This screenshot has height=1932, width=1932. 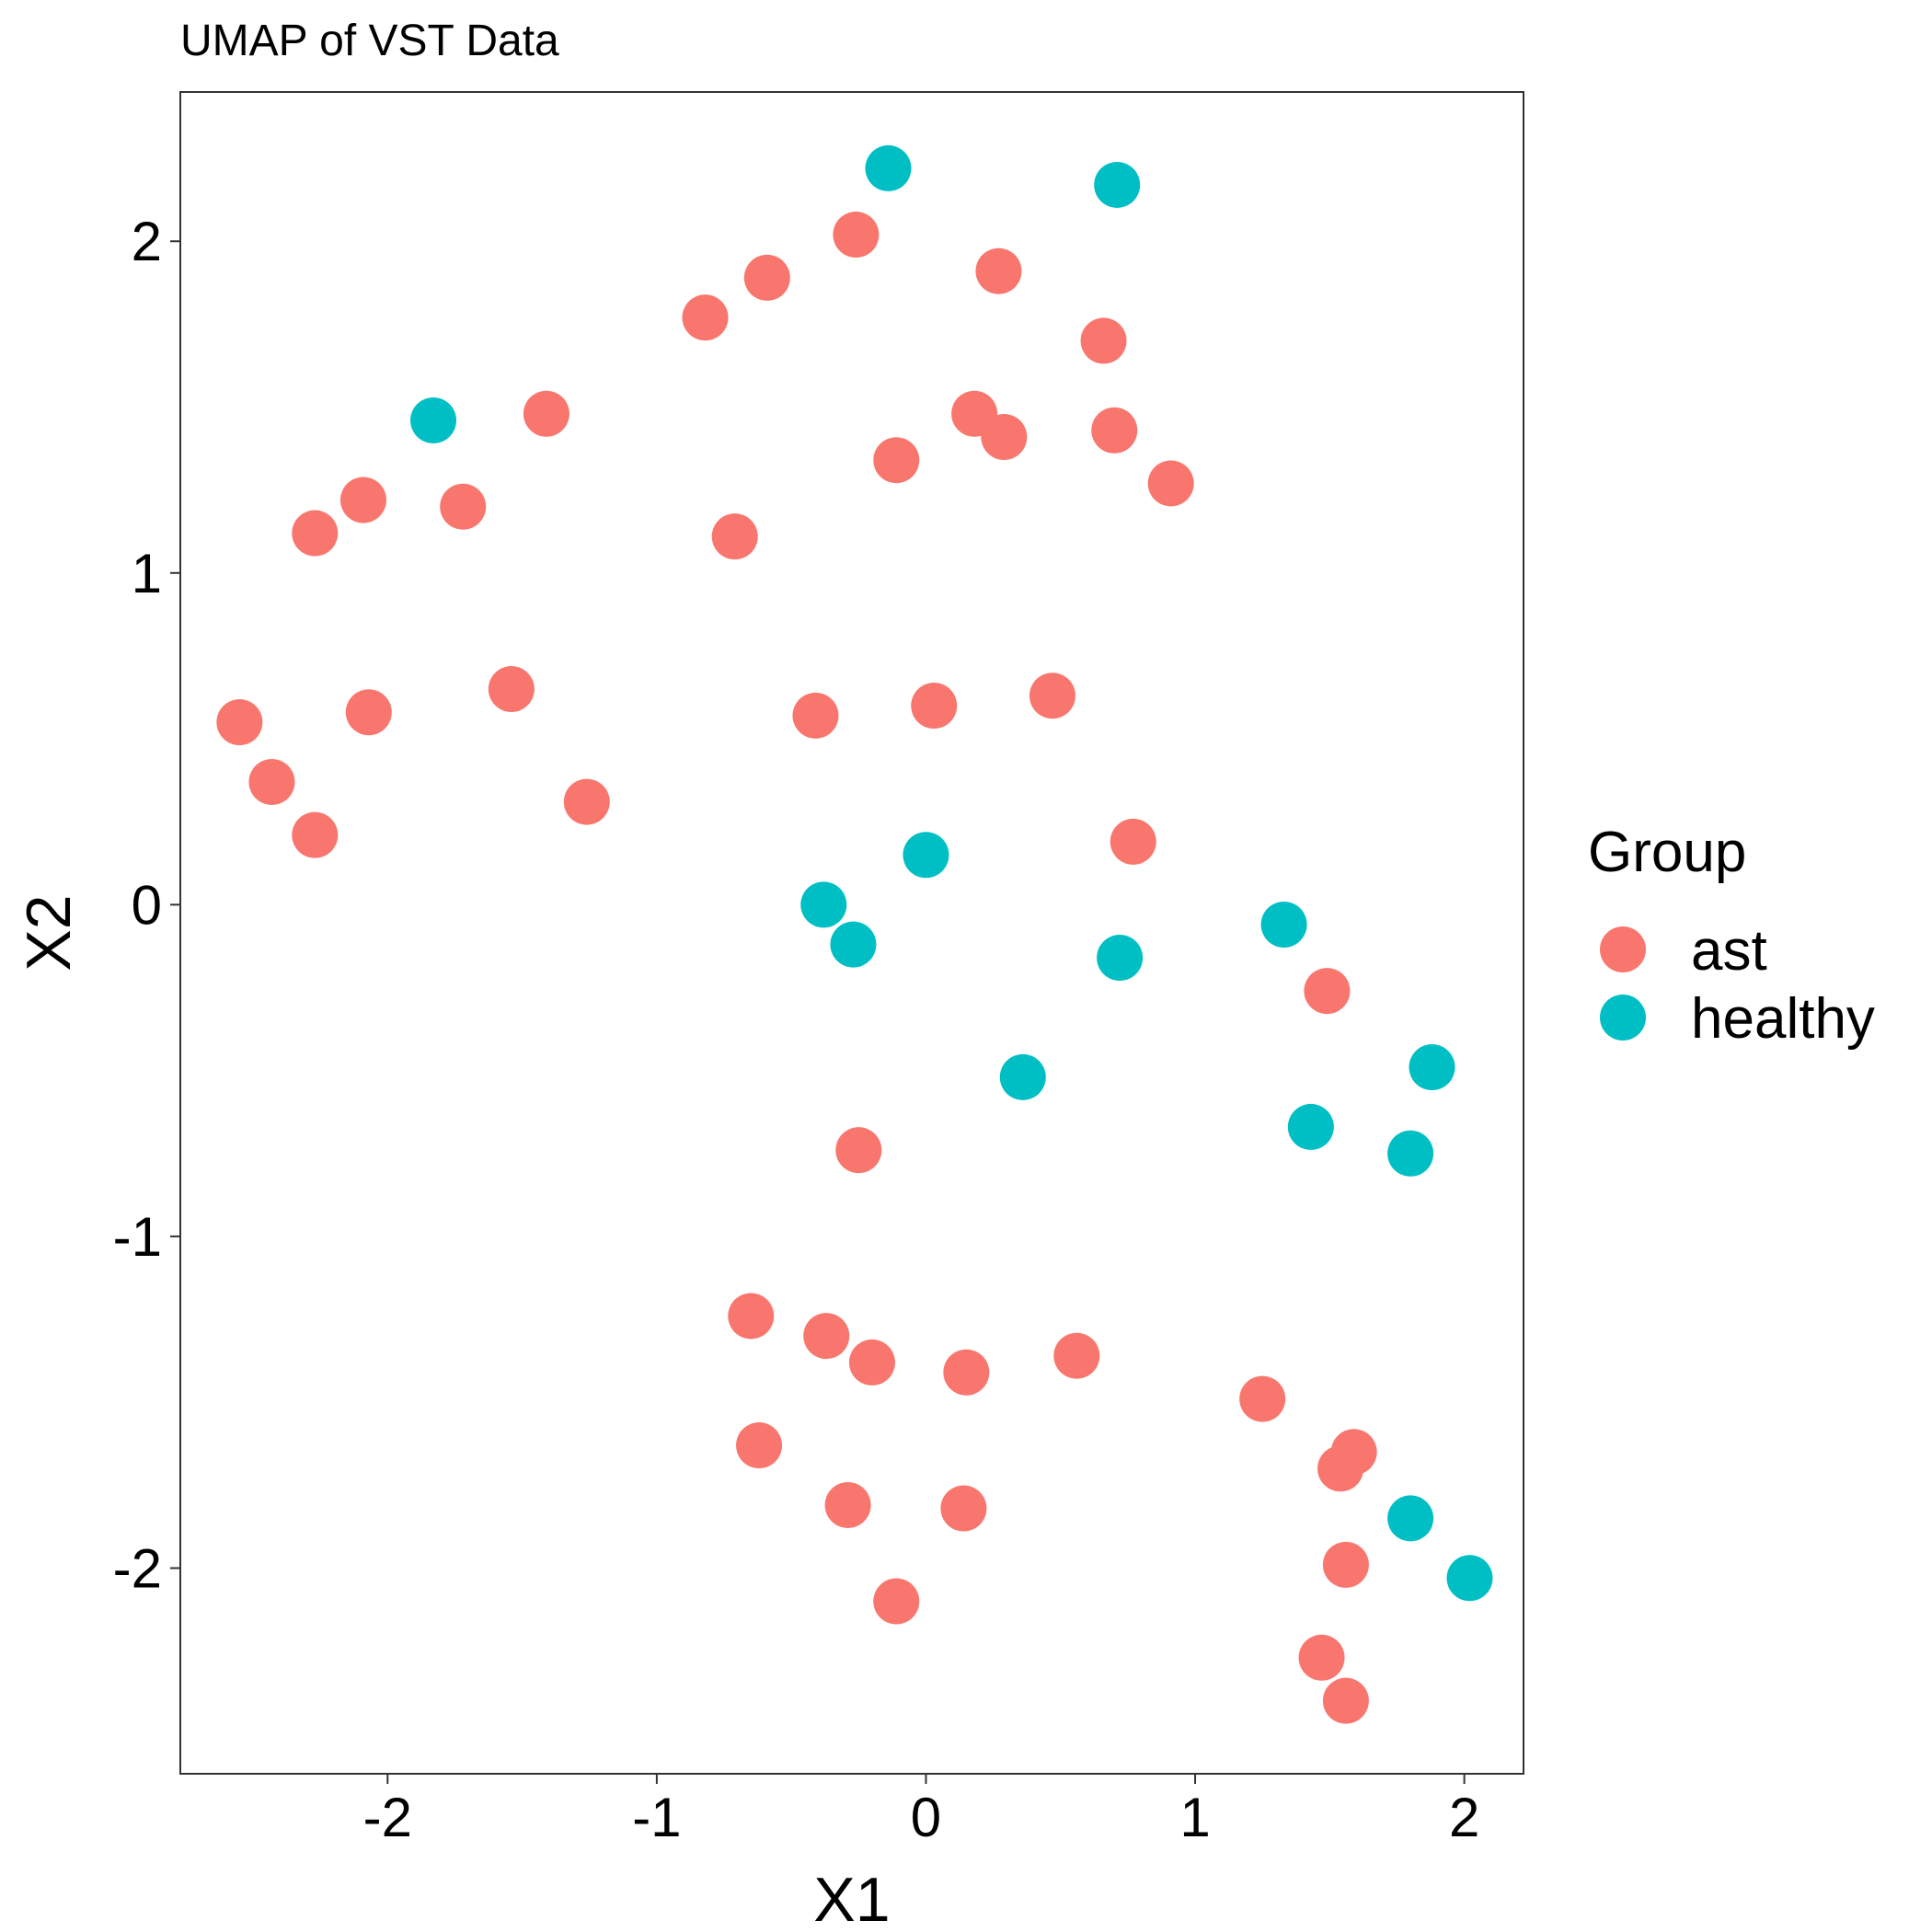 What do you see at coordinates (137, 1237) in the screenshot?
I see `y-tick-label: -1` at bounding box center [137, 1237].